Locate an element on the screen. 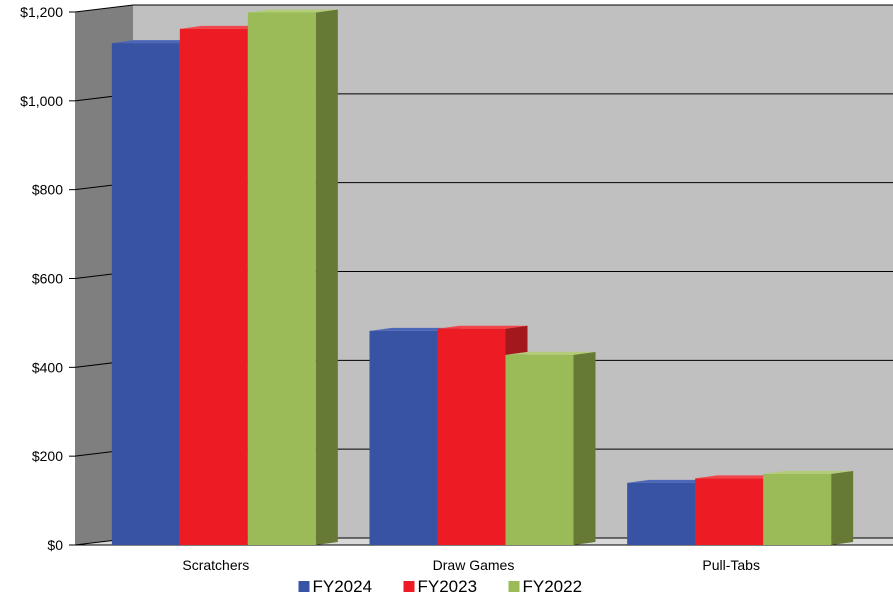  y-tick-label: $200 is located at coordinates (47, 456).